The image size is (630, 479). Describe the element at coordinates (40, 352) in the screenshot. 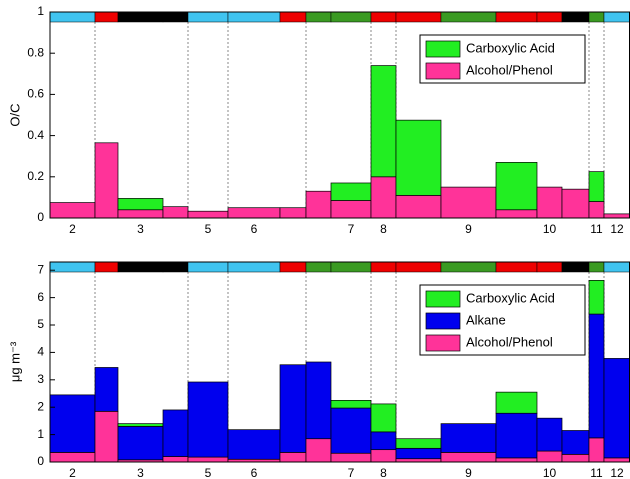

I see `y-tick-label: 4` at that location.